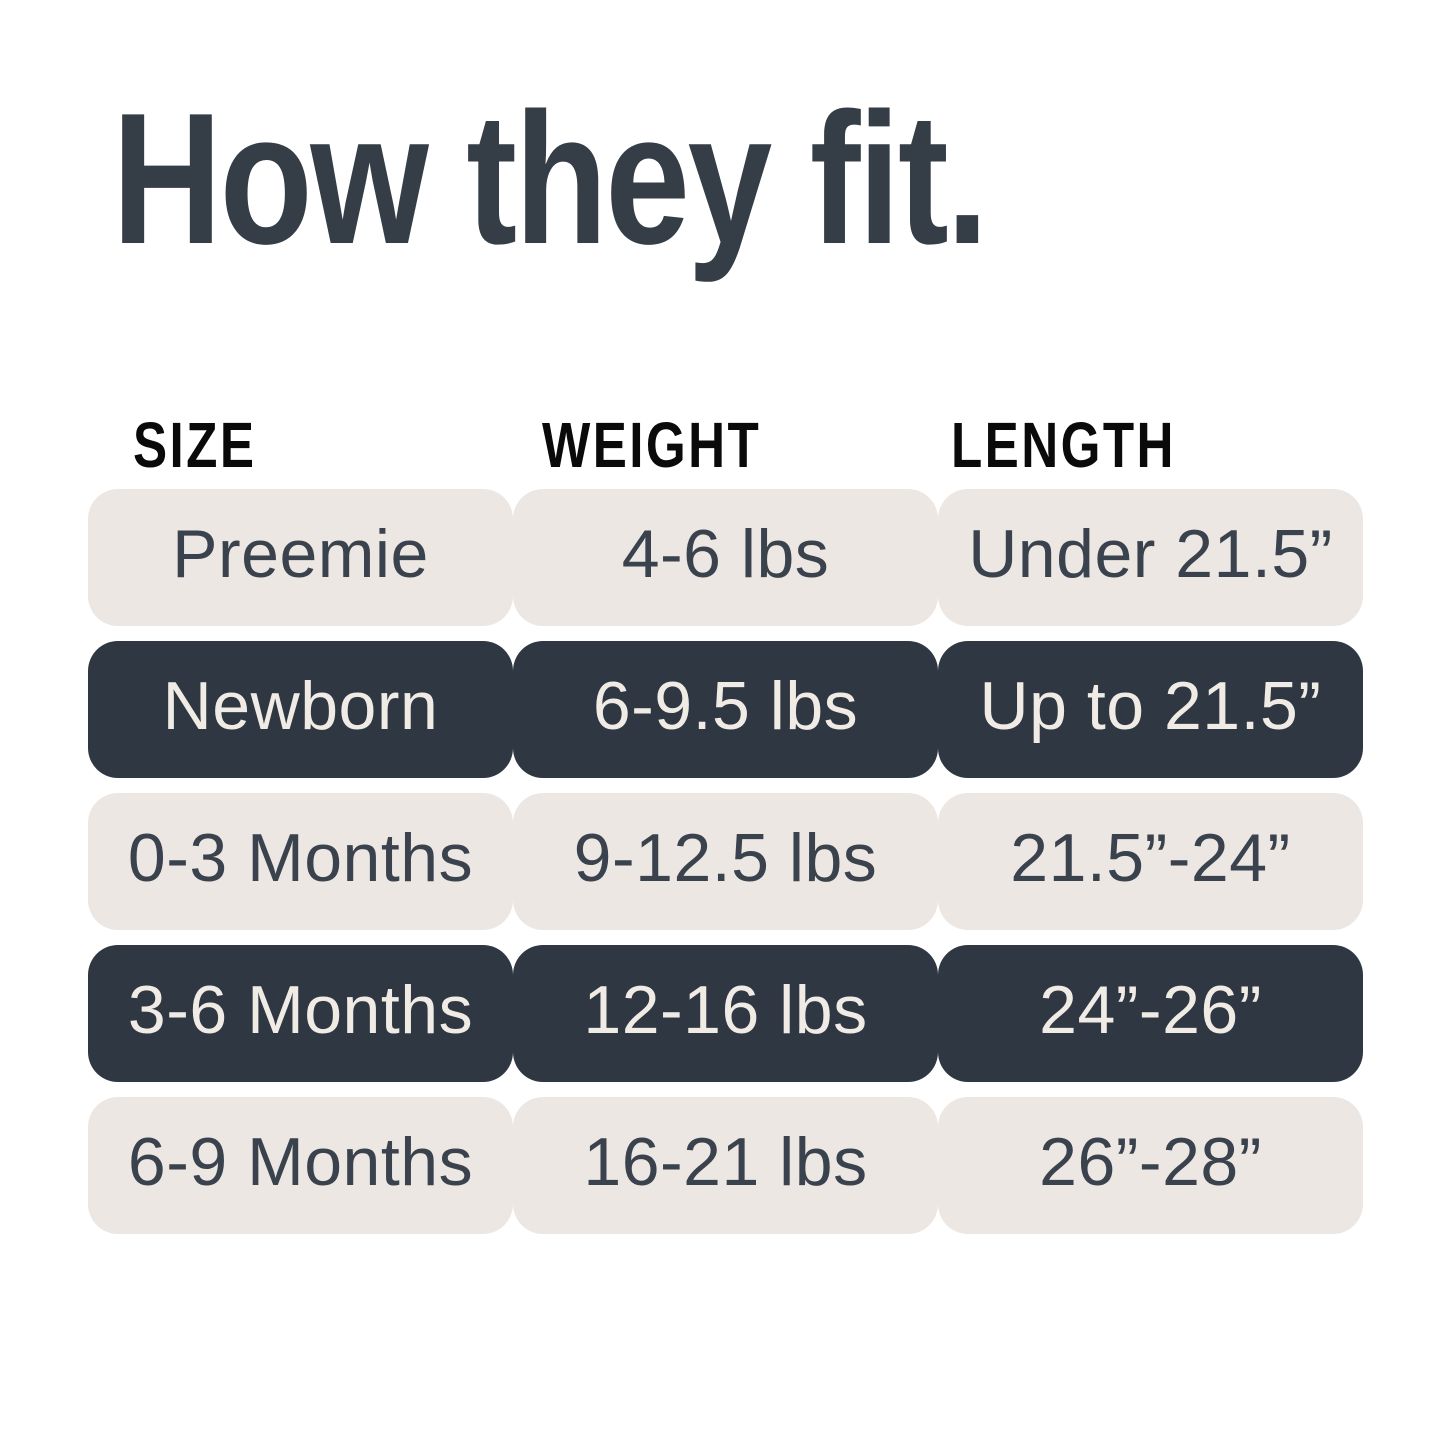  I want to click on table-row-0-3-months: 0-3 Months 9-12.5 lbs 21.5”-24”, so click(725, 861).